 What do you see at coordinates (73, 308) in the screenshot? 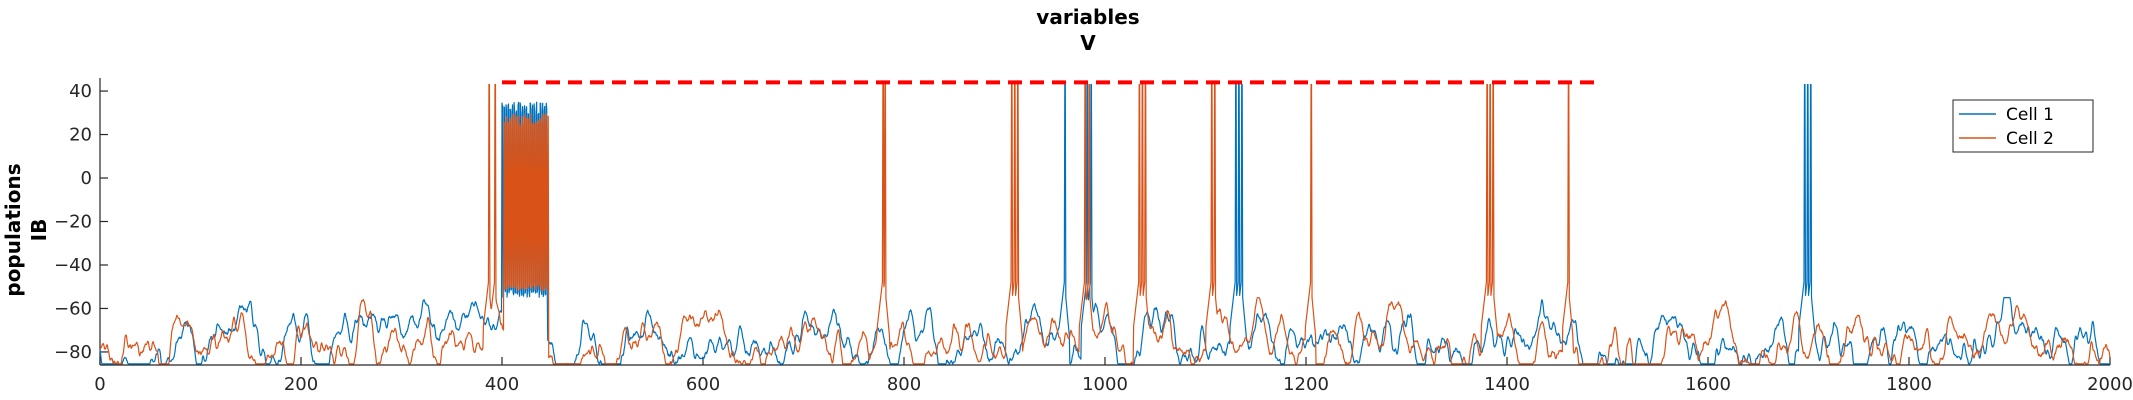
I see `y-tick-label: −60` at bounding box center [73, 308].